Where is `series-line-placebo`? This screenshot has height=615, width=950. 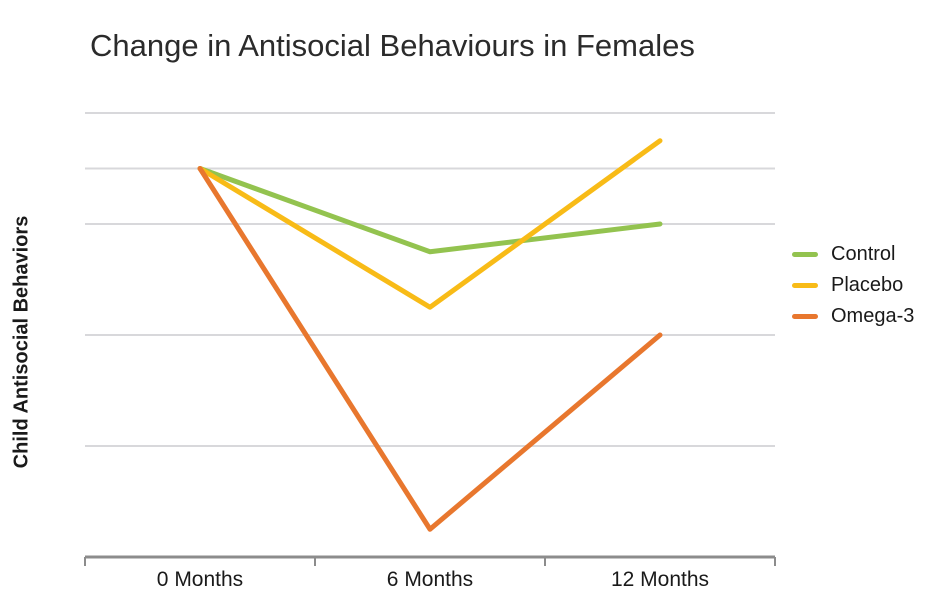
series-line-placebo is located at coordinates (430, 224).